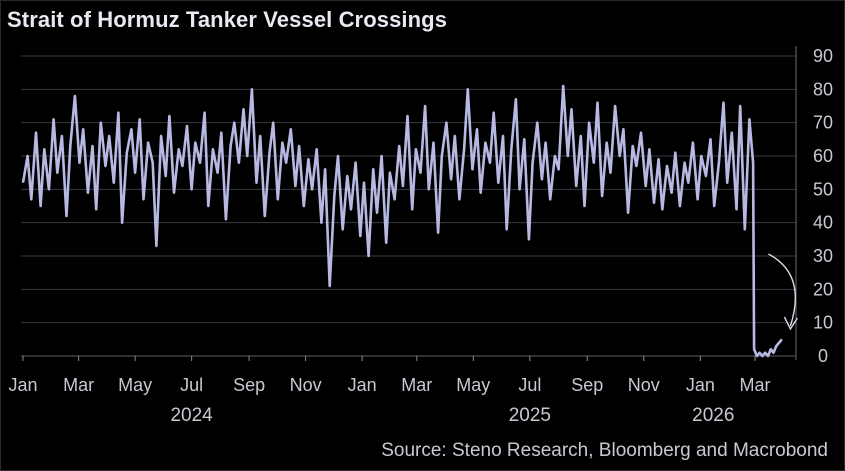 The height and width of the screenshot is (471, 845). Describe the element at coordinates (823, 323) in the screenshot. I see `y-tick-label: 10` at that location.